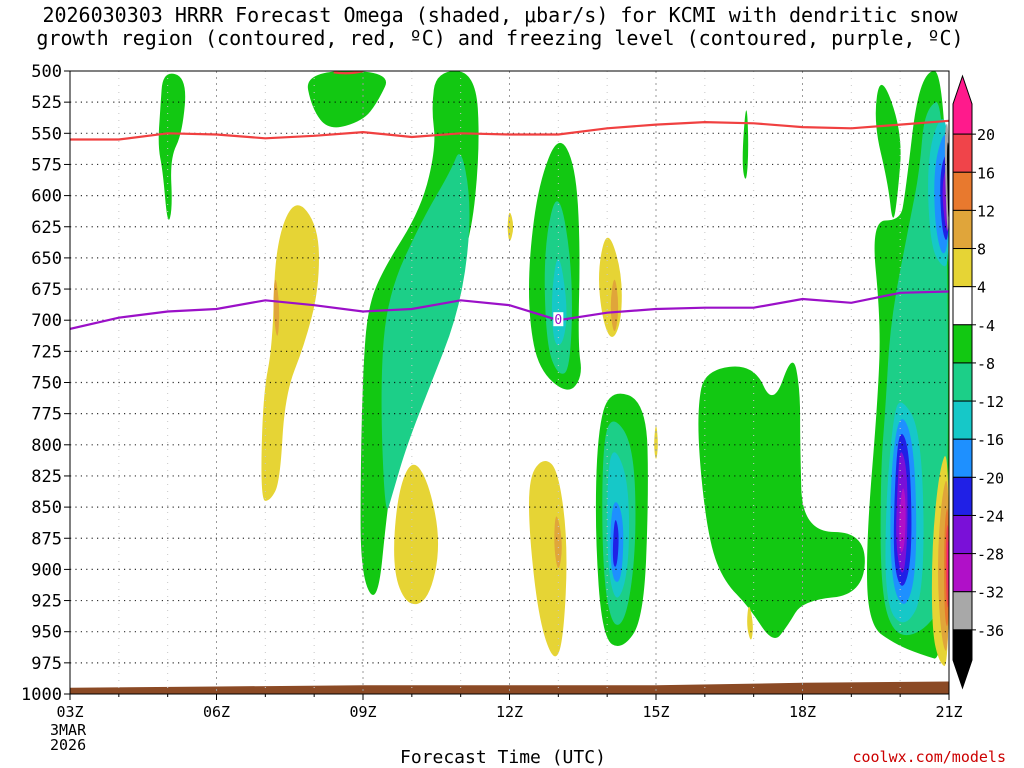 This screenshot has height=768, width=1024. What do you see at coordinates (509, 130) in the screenshot?
I see `dendritic-growth-line` at bounding box center [509, 130].